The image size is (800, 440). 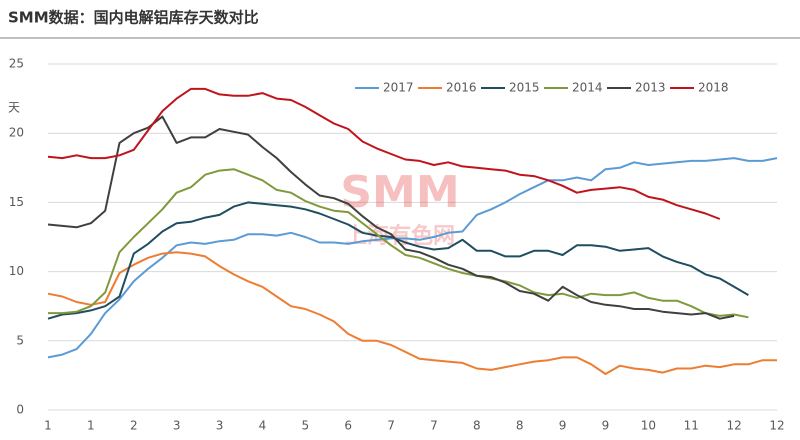 I want to click on y-tick-label: 10, so click(x=16, y=271).